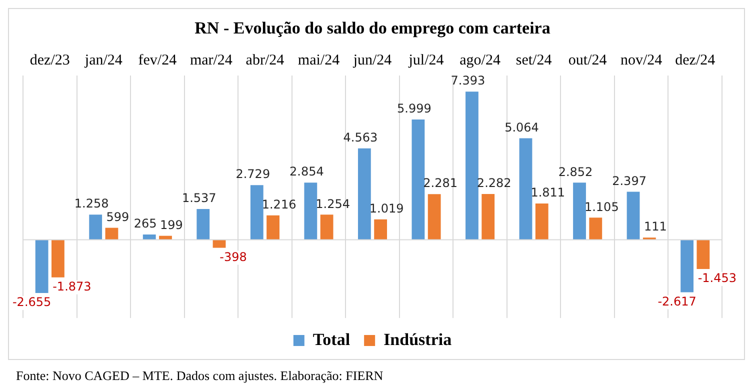  I want to click on data-label: 2.729, so click(253, 174).